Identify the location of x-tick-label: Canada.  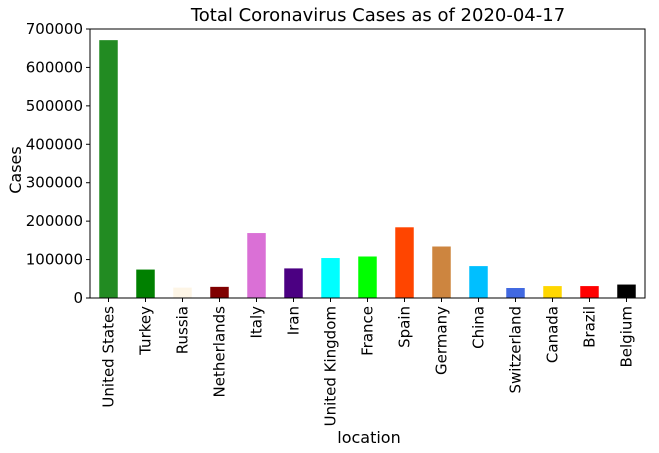
(553, 334).